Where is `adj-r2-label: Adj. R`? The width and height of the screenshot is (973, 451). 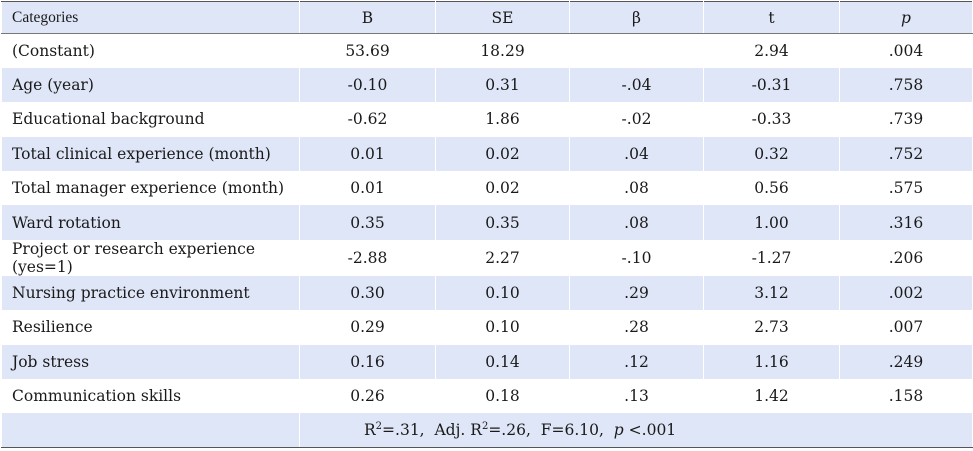
adj-r2-label: Adj. R is located at coordinates (458, 430).